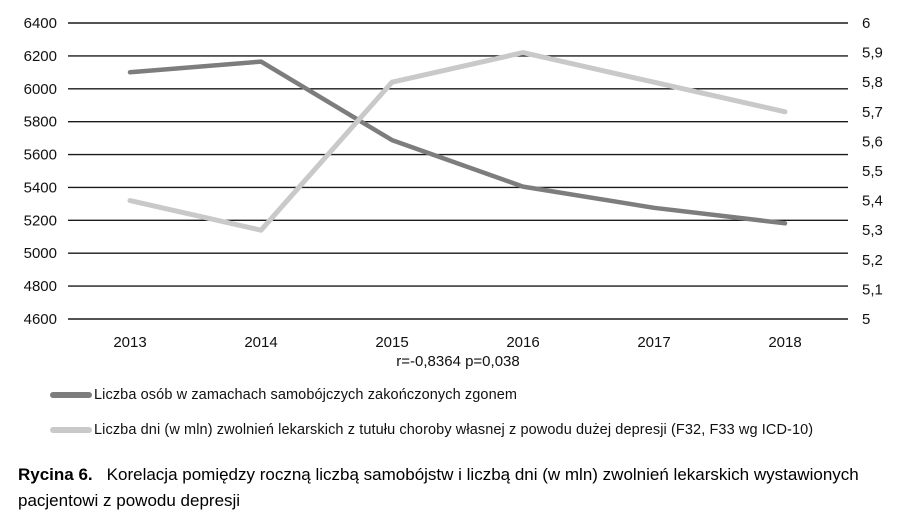 The height and width of the screenshot is (520, 900). Describe the element at coordinates (40, 23) in the screenshot. I see `left-axis-tick-label: 6400` at that location.